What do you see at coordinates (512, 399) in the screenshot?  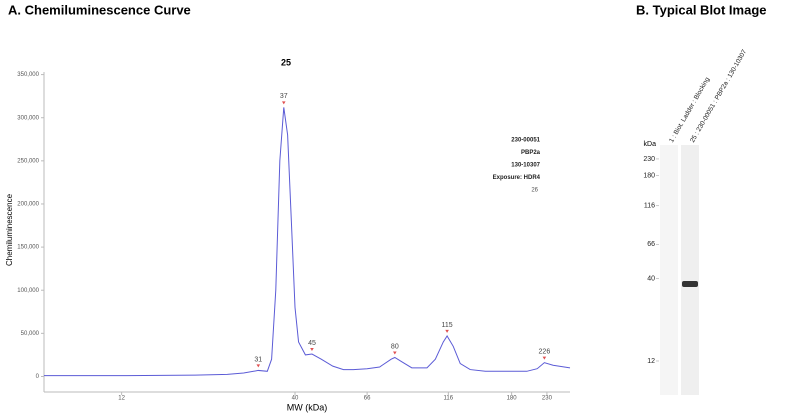 I see `x-tick-label: 180` at bounding box center [512, 399].